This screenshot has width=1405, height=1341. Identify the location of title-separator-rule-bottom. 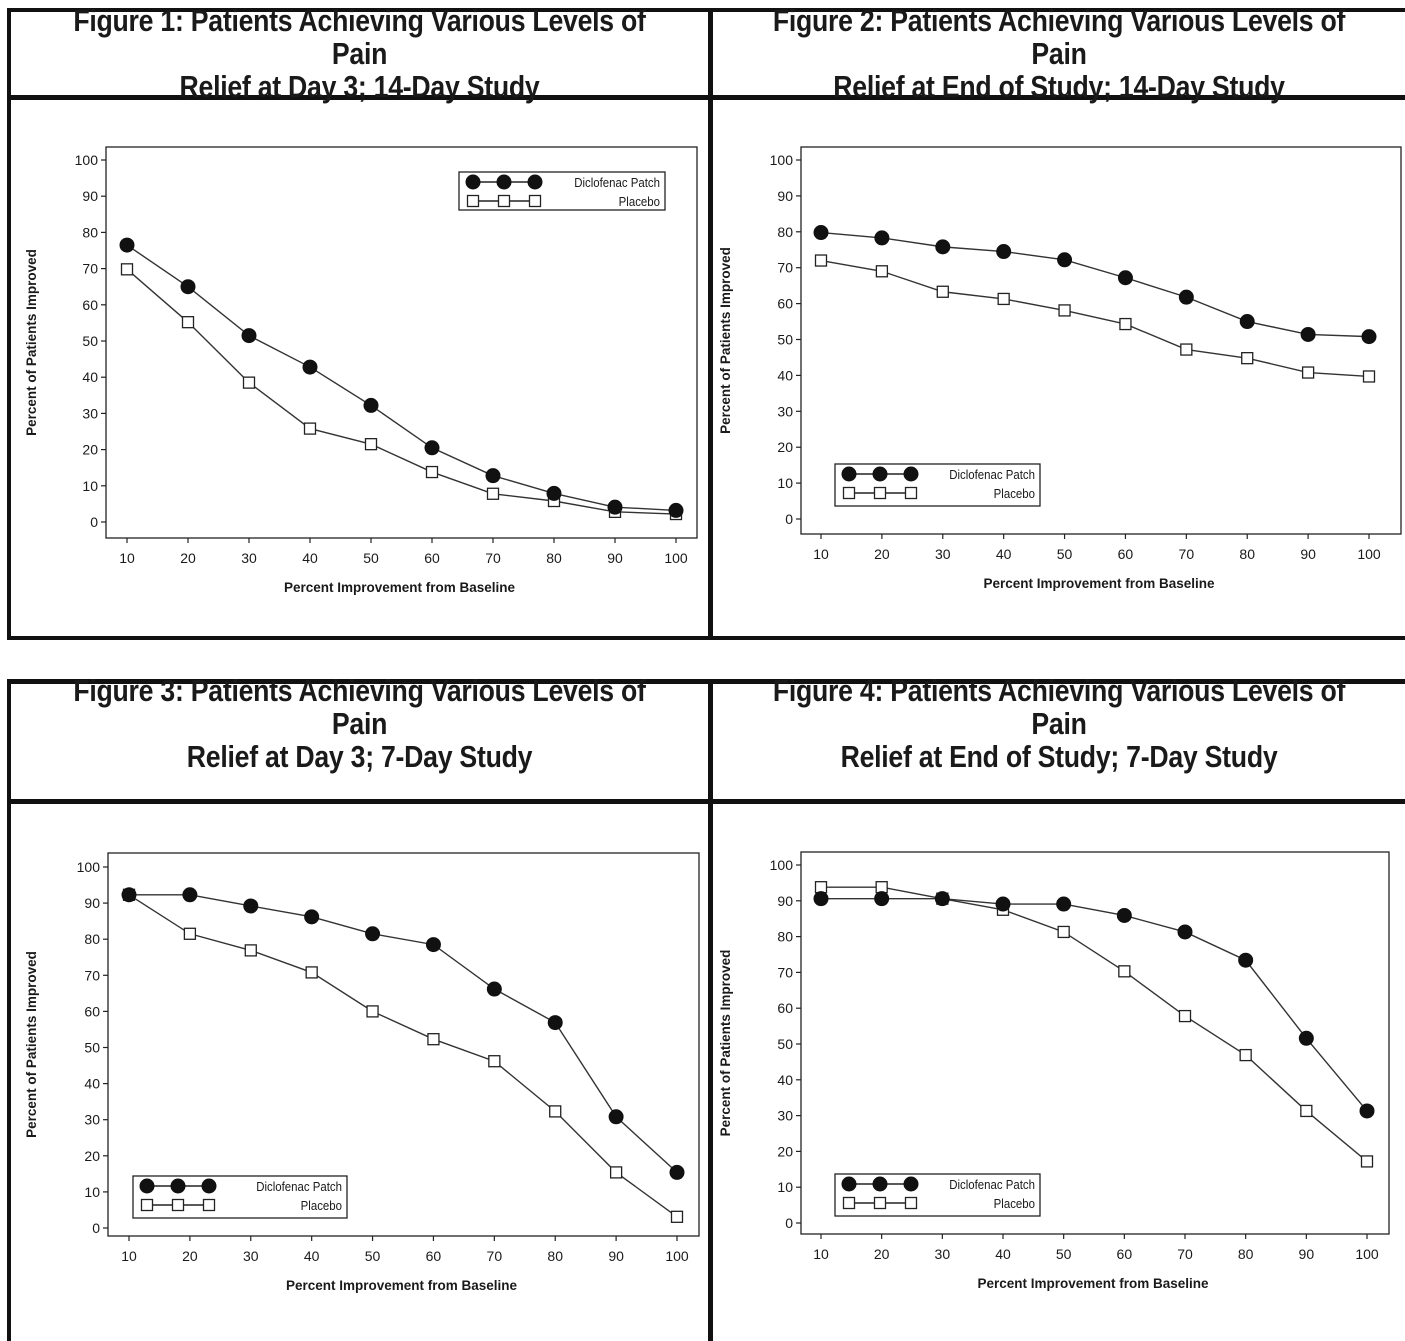
(706, 801).